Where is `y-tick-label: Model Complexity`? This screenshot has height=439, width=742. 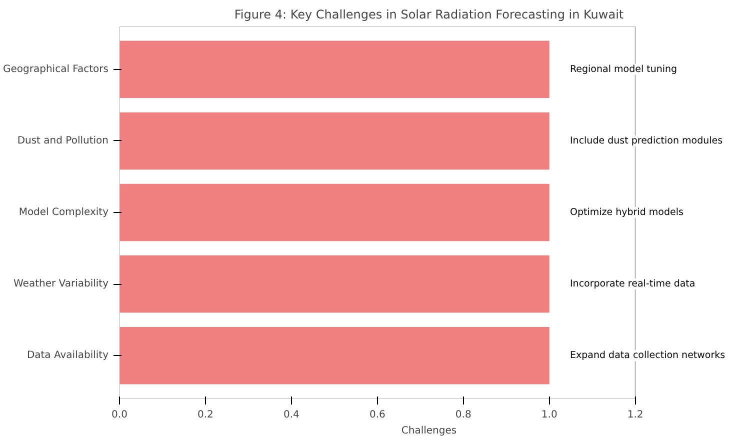
y-tick-label: Model Complexity is located at coordinates (63, 212).